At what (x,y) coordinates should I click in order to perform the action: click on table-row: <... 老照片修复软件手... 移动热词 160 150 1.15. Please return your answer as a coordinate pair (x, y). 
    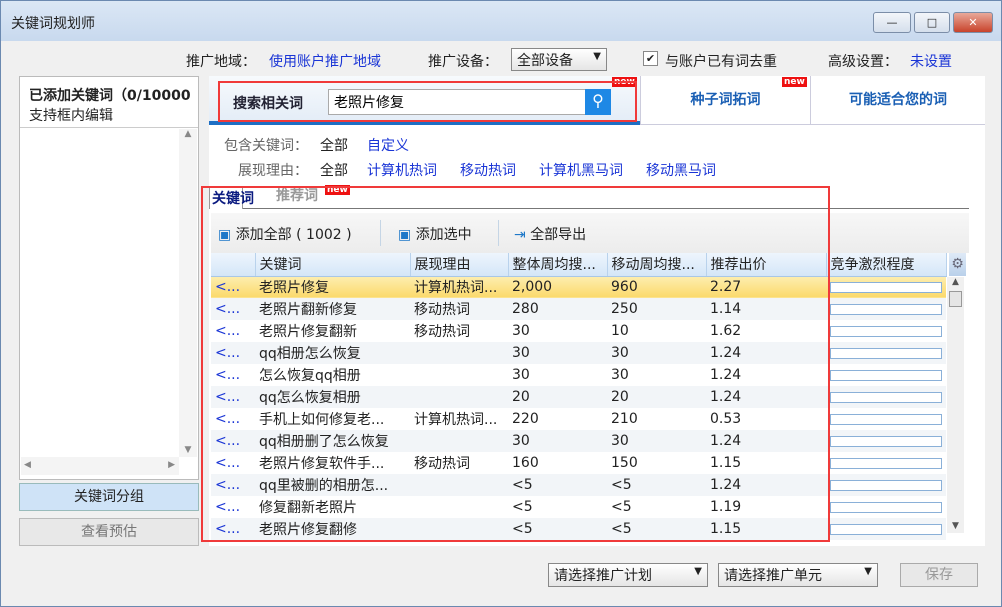
    Looking at the image, I should click on (578, 463).